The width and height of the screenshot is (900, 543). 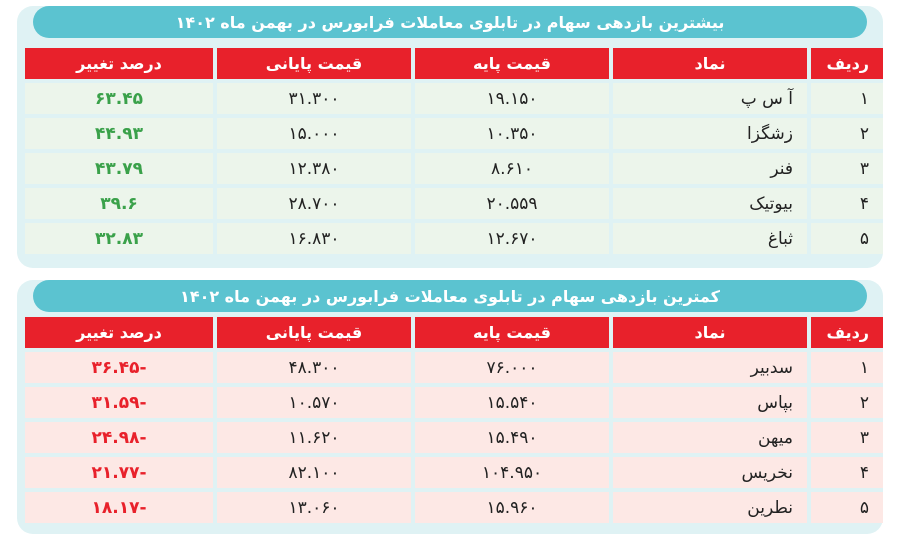 I want to click on table-row: ۳ فنر ۸.۶۱۰ ۱۲.۳۸۰ ۴۳.۷۹, so click(x=450, y=168).